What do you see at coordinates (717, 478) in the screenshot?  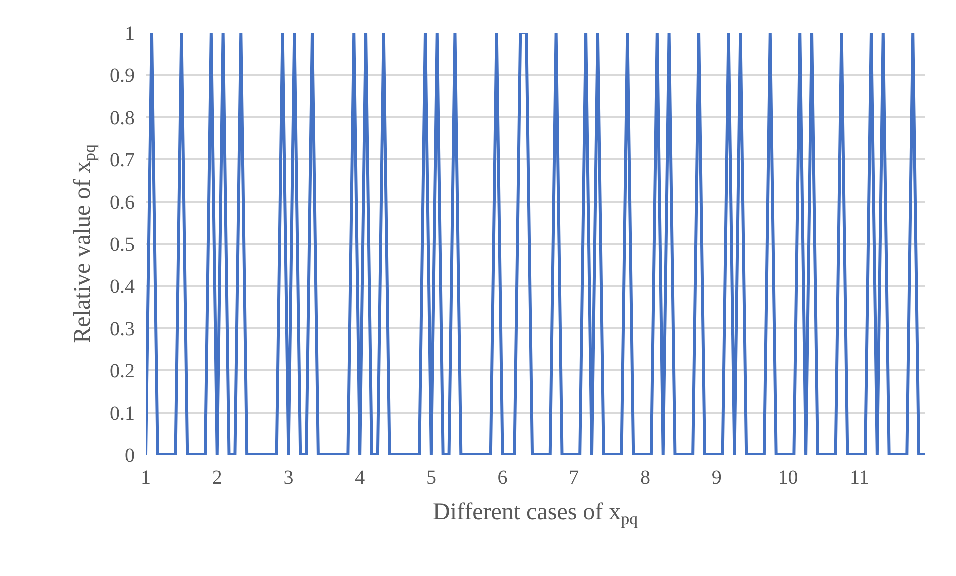 I see `x-tick-label: 9` at bounding box center [717, 478].